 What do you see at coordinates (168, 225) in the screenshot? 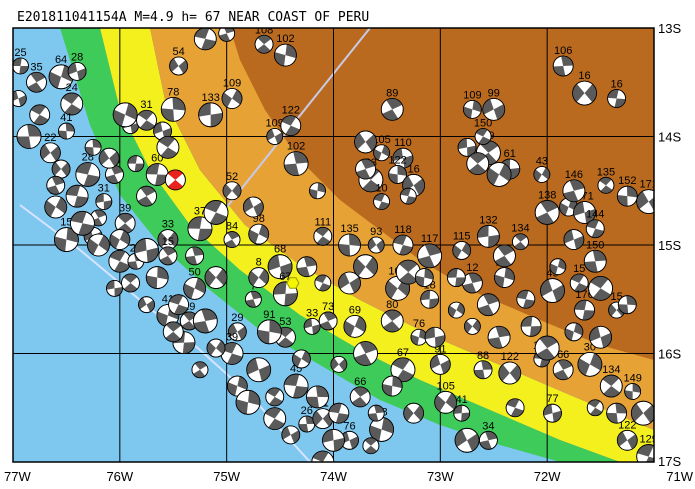
I see `depth-label: 33` at bounding box center [168, 225].